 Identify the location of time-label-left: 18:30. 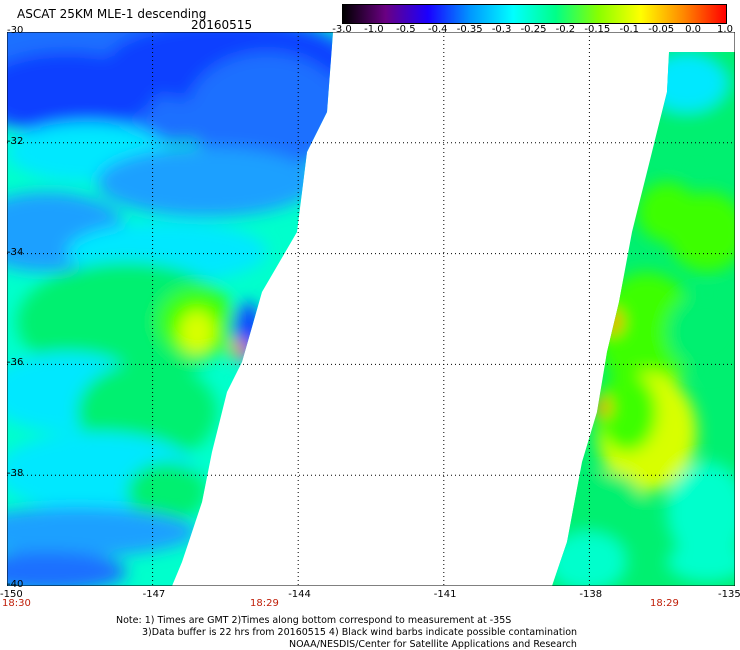
(16, 603).